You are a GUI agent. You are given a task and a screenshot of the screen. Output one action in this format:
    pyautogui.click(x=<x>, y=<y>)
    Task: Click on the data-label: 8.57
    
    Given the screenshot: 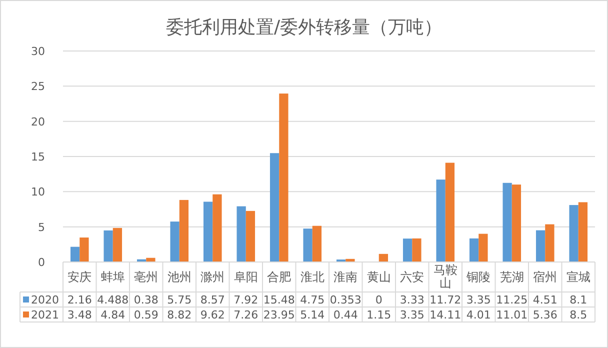 What is the action you would take?
    pyautogui.click(x=212, y=300)
    